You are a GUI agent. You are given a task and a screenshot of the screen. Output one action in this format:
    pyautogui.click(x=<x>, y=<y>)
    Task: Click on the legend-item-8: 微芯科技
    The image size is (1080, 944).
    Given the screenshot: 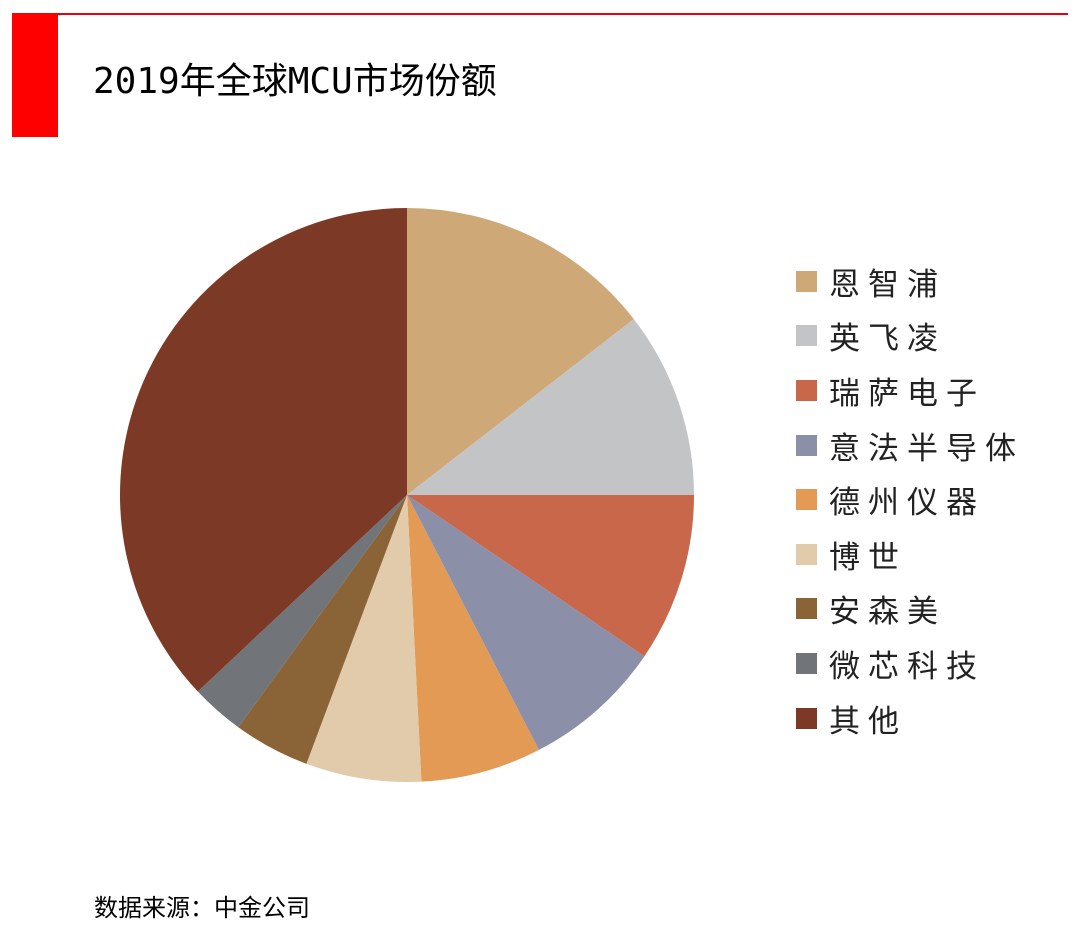 What is the action you would take?
    pyautogui.click(x=910, y=663)
    